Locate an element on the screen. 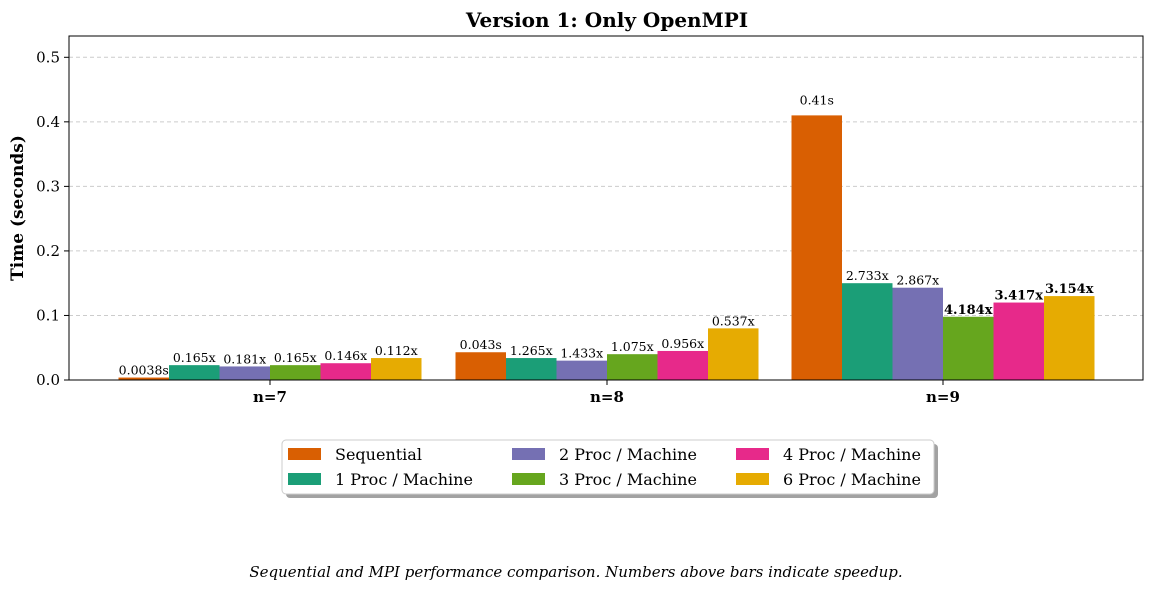 The height and width of the screenshot is (589, 1153). legend-box is located at coordinates (608, 467).